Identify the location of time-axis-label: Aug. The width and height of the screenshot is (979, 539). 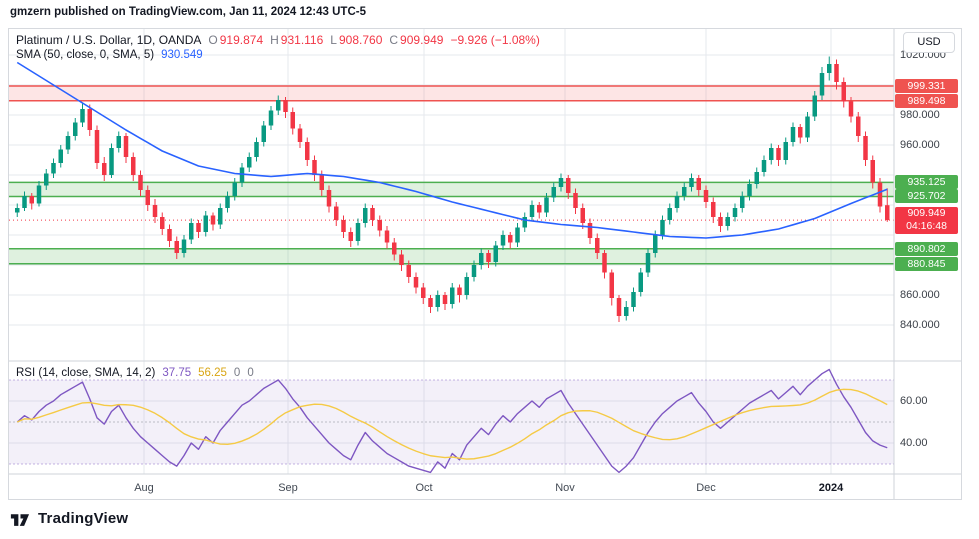
(144, 488).